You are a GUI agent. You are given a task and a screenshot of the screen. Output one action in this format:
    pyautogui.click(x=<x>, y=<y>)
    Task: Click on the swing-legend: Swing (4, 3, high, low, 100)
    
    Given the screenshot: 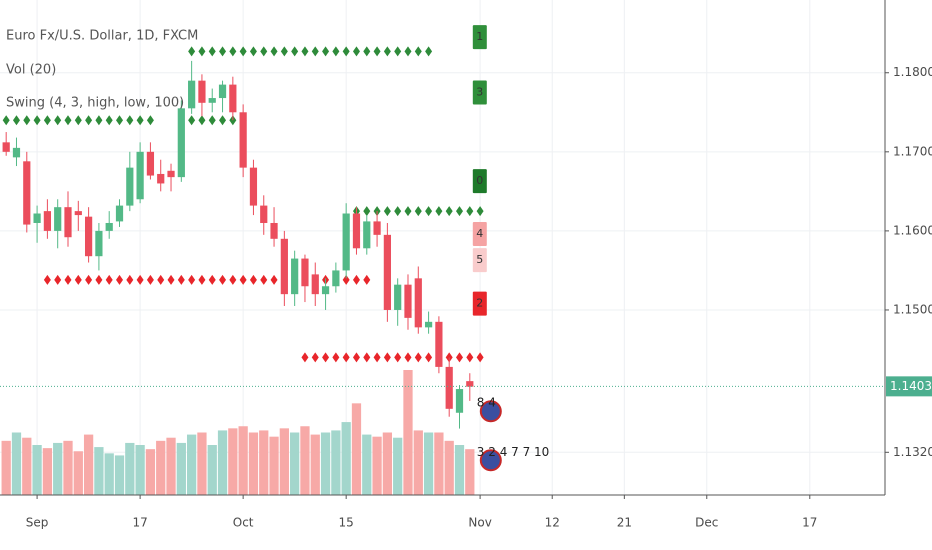 What is the action you would take?
    pyautogui.click(x=95, y=103)
    